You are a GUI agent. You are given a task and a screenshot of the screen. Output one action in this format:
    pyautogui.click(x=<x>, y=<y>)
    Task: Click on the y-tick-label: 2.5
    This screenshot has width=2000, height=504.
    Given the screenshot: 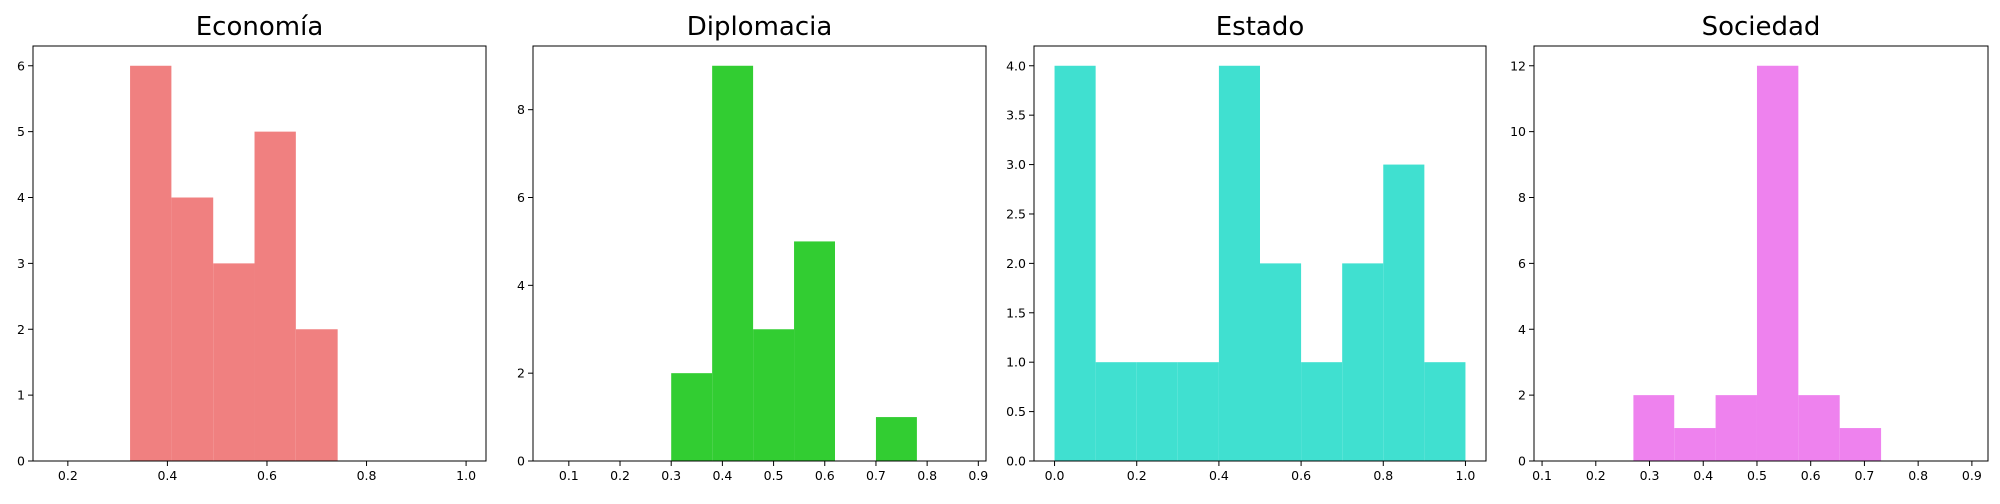 What is the action you would take?
    pyautogui.click(x=1016, y=213)
    